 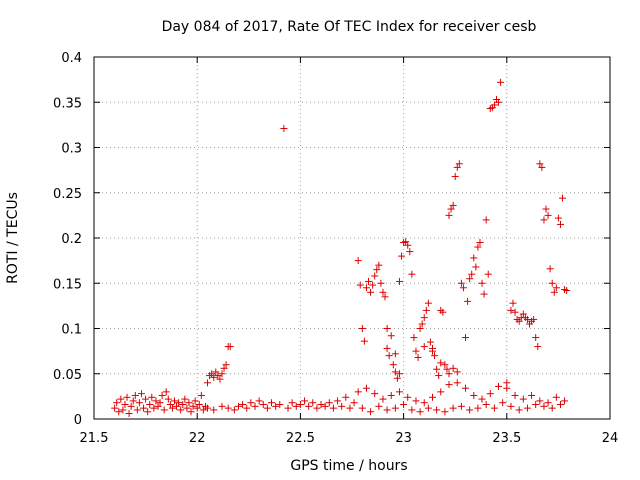 What do you see at coordinates (197, 438) in the screenshot?
I see `x-tick-label: 22` at bounding box center [197, 438].